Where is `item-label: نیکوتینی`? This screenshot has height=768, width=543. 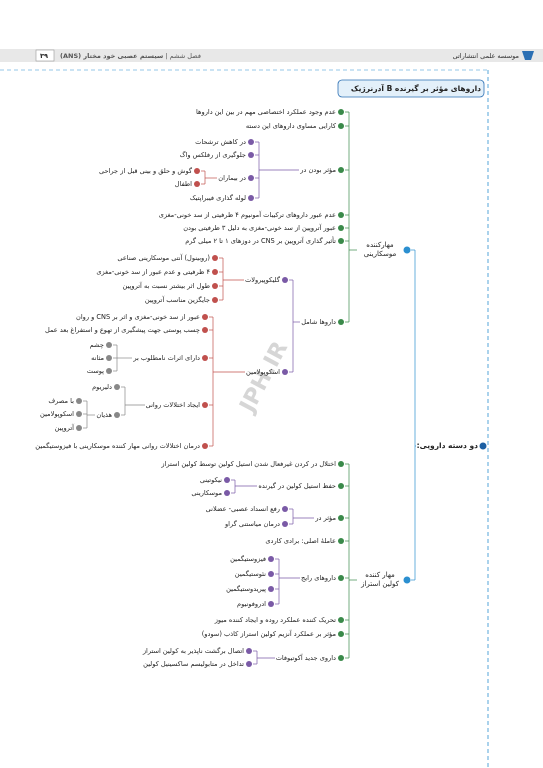
item-label: نیکوتینی is located at coordinates (210, 480).